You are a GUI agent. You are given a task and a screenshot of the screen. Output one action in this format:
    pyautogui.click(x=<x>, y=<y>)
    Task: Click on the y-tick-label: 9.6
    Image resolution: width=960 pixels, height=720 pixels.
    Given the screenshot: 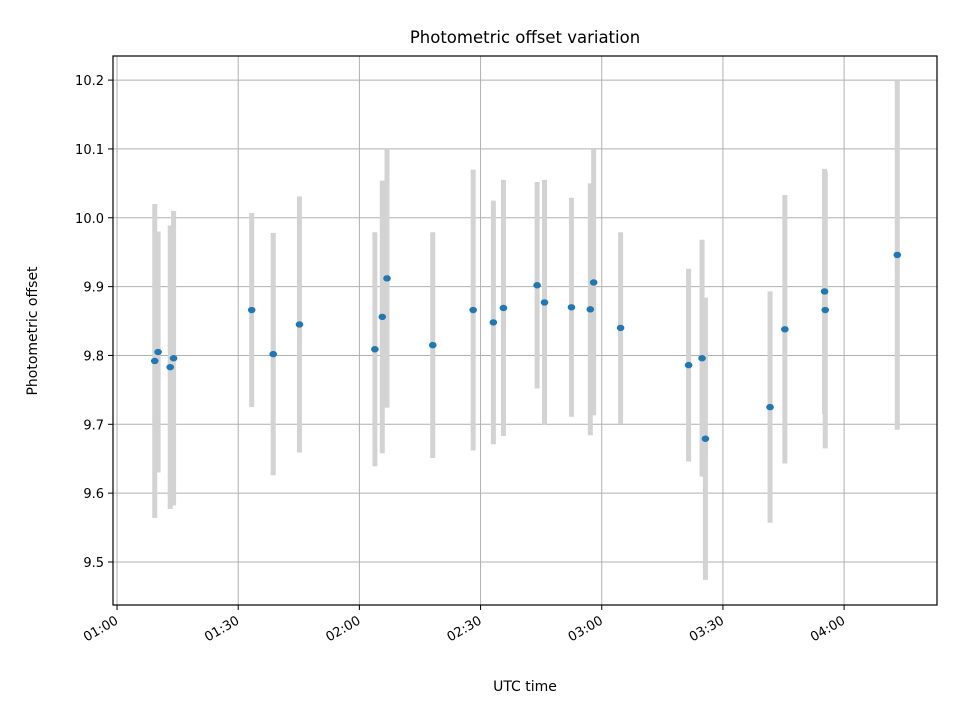 What is the action you would take?
    pyautogui.click(x=93, y=494)
    